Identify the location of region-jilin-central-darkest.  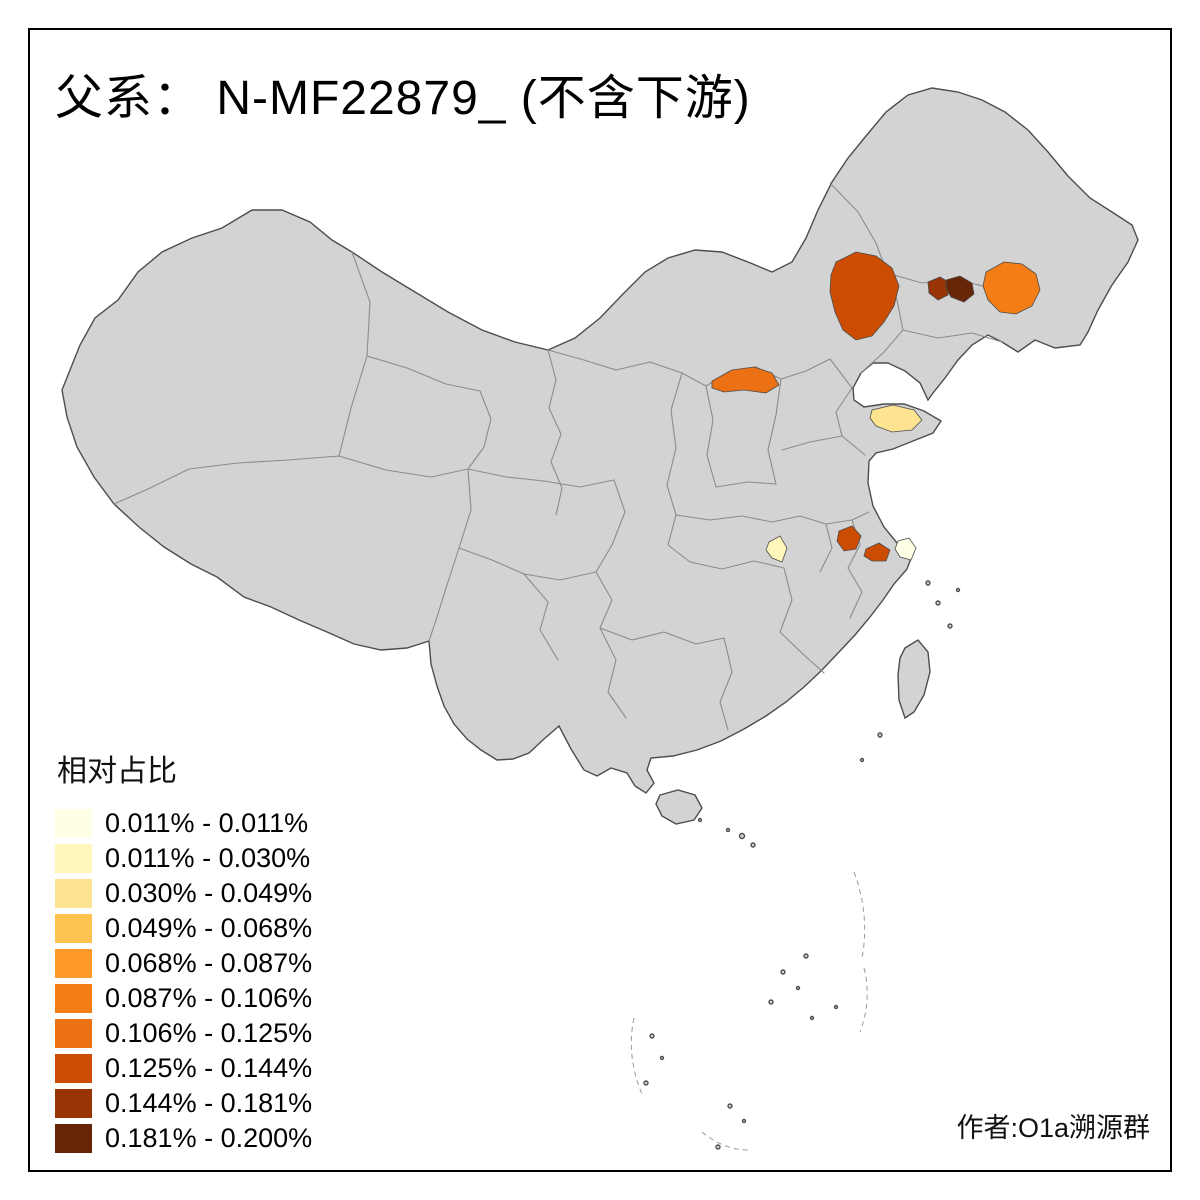
(960, 289).